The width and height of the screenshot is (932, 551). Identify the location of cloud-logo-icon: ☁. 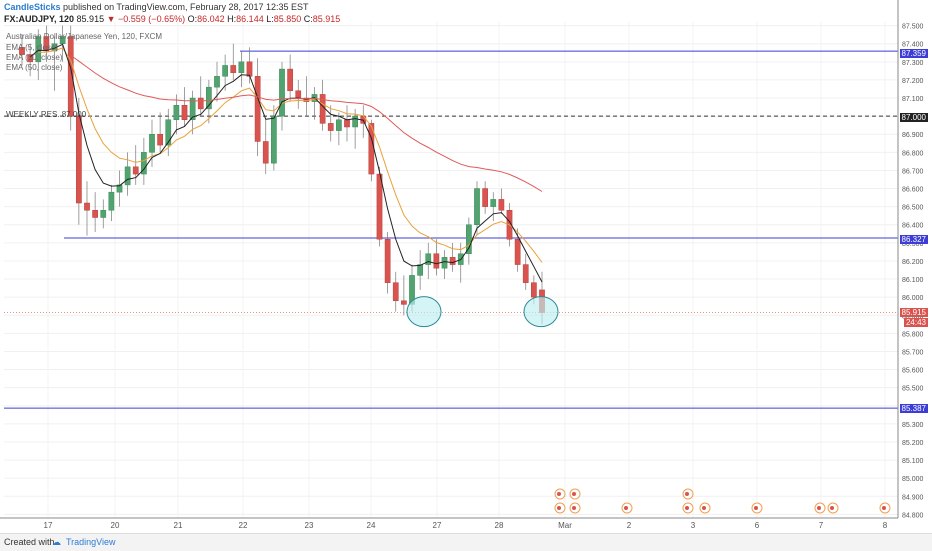
(56, 542).